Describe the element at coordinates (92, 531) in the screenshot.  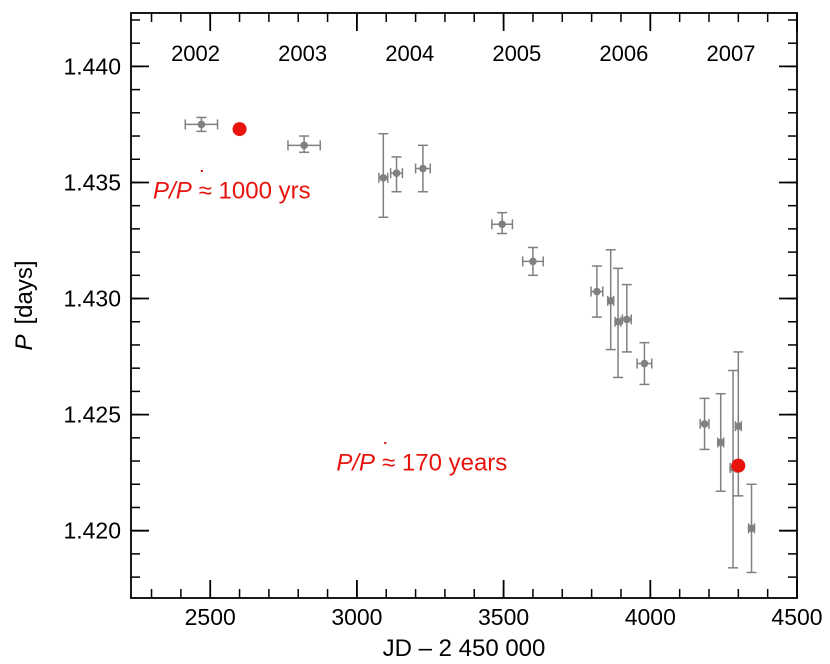
I see `y-tick-label: 1.420` at that location.